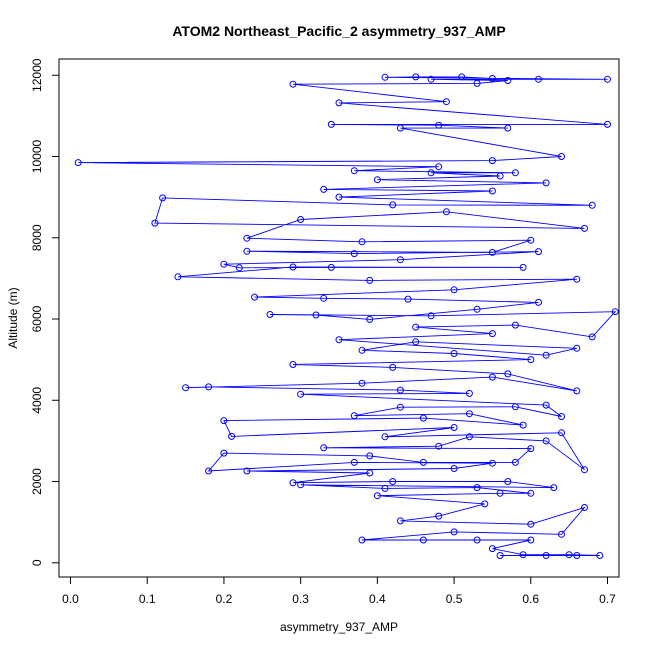  What do you see at coordinates (37, 481) in the screenshot?
I see `y-tick-label: 2000` at bounding box center [37, 481].